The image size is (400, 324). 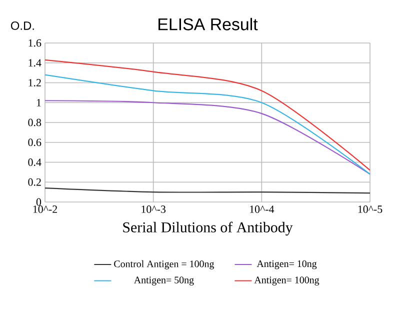 What do you see at coordinates (208, 24) in the screenshot?
I see `chart-title: ELISA Result` at bounding box center [208, 24].